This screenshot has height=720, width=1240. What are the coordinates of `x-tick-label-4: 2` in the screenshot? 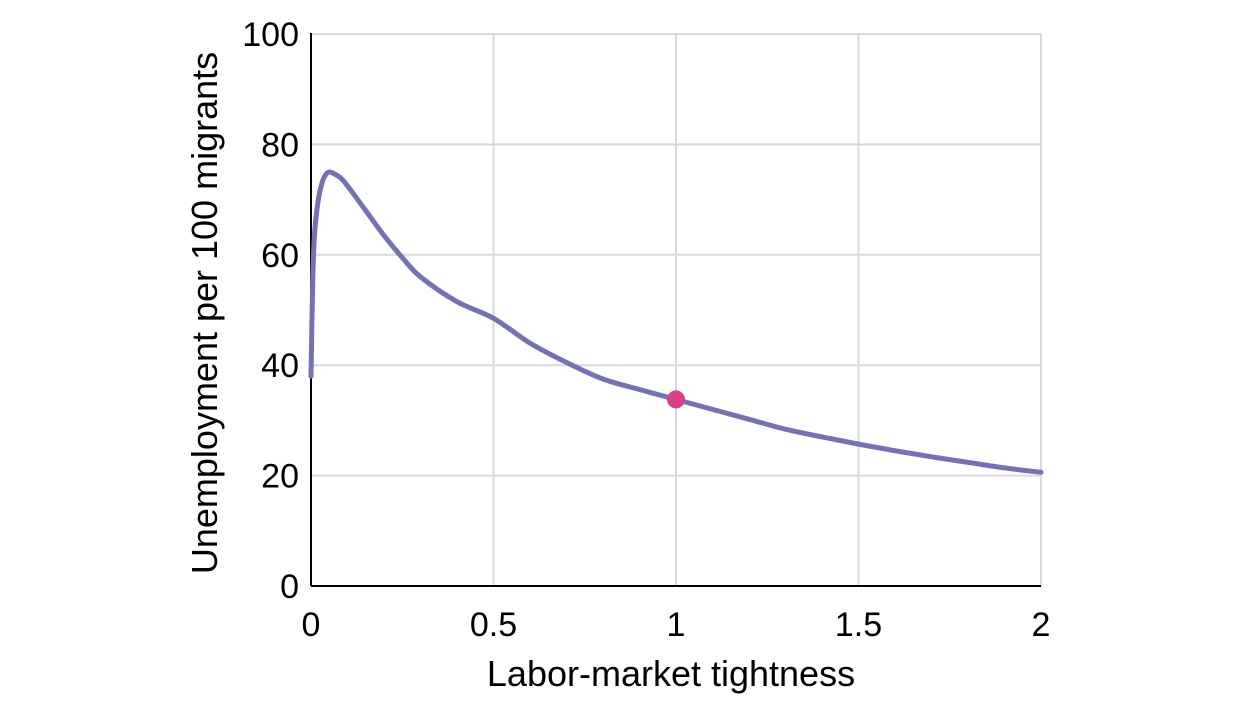 It's located at (1041, 625).